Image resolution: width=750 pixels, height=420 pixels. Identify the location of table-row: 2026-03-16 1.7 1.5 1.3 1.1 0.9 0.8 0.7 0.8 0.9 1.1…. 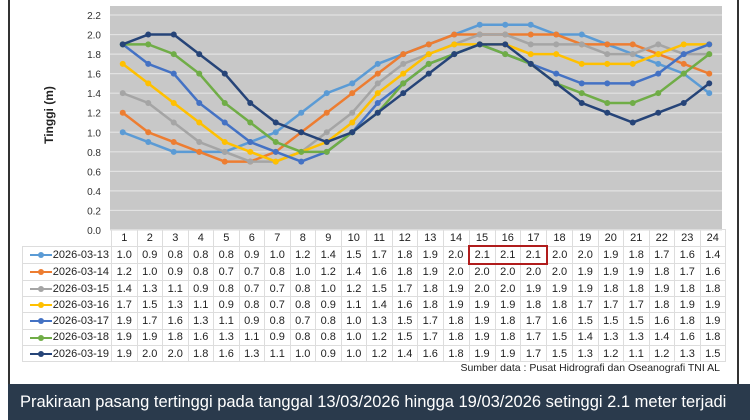
(374, 305).